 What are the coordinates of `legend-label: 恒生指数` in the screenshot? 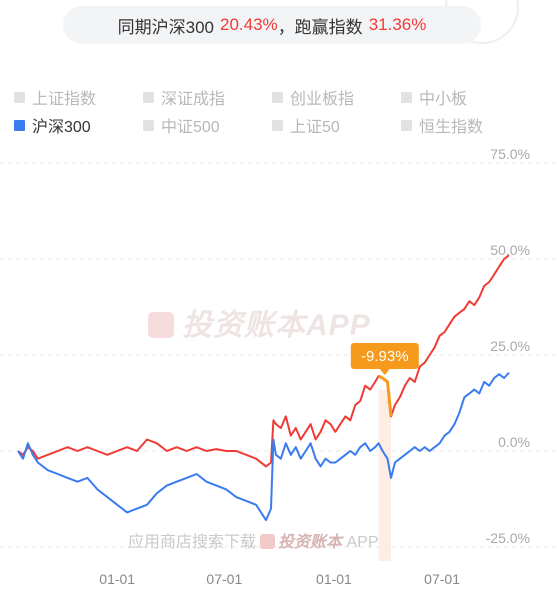 It's located at (451, 127).